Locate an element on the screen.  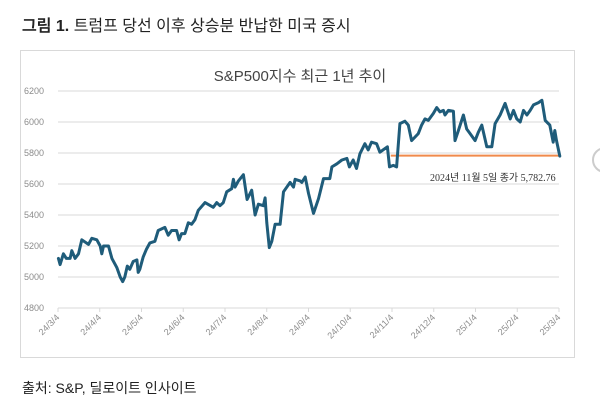
x-tick-label: 24/7/4 is located at coordinates (216, 324).